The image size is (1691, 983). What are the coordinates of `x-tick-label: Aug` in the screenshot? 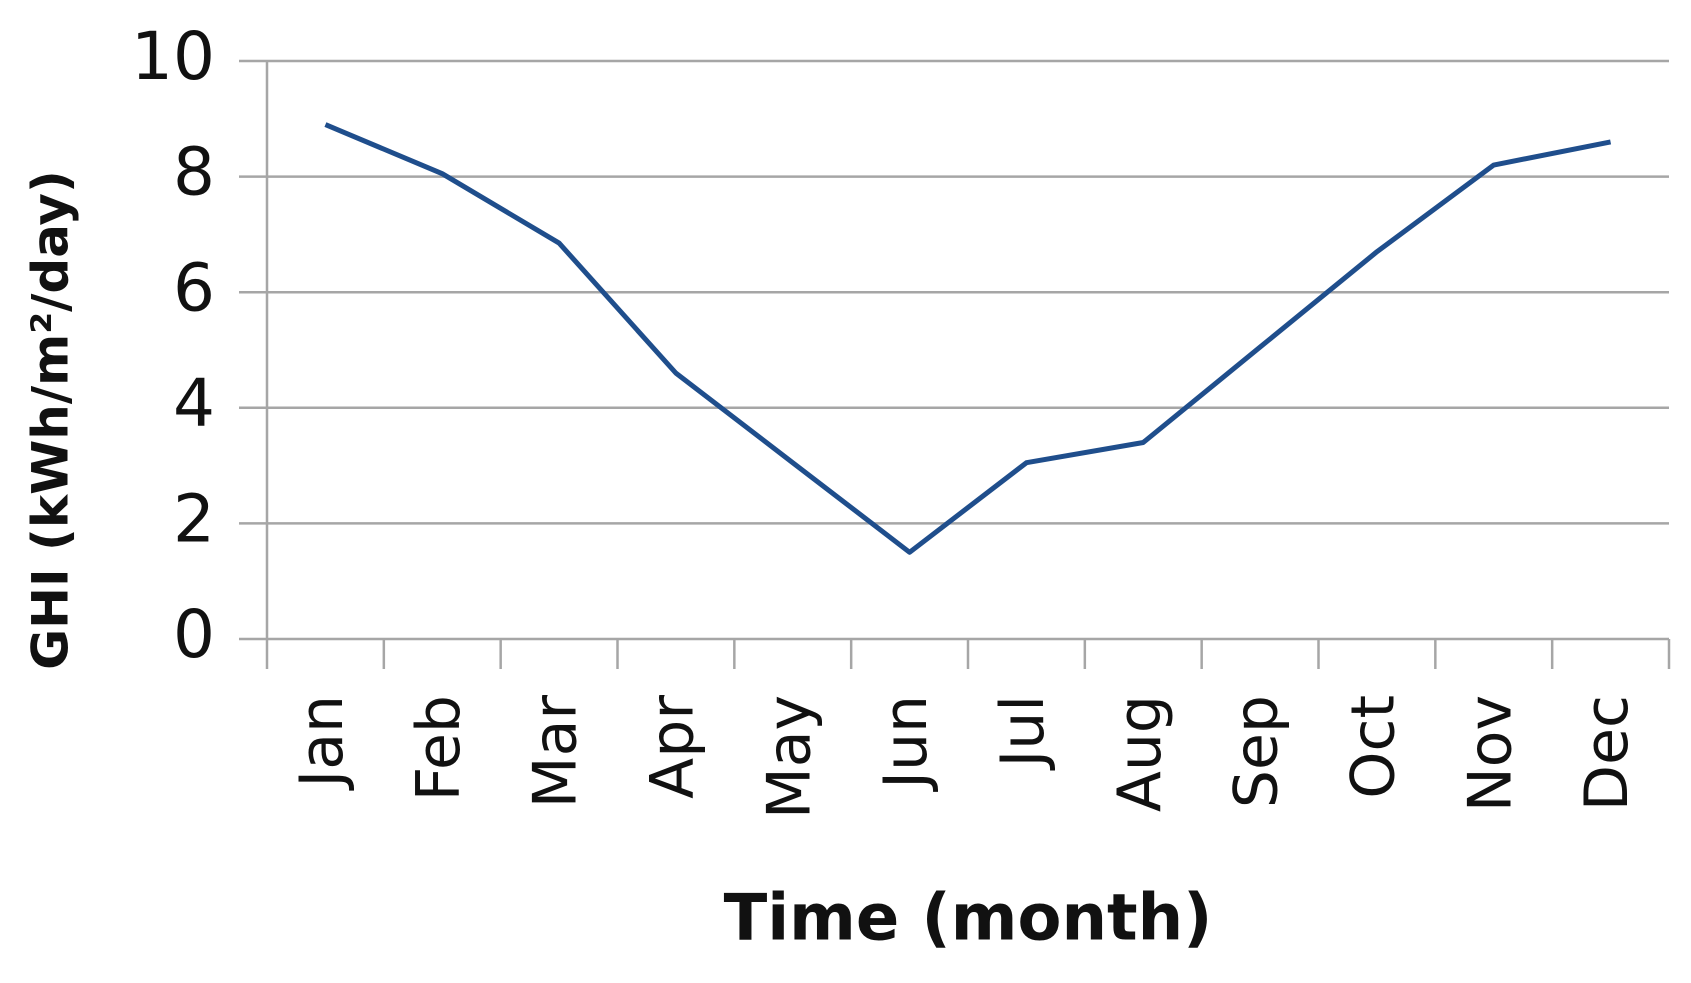 It's located at (1140, 753).